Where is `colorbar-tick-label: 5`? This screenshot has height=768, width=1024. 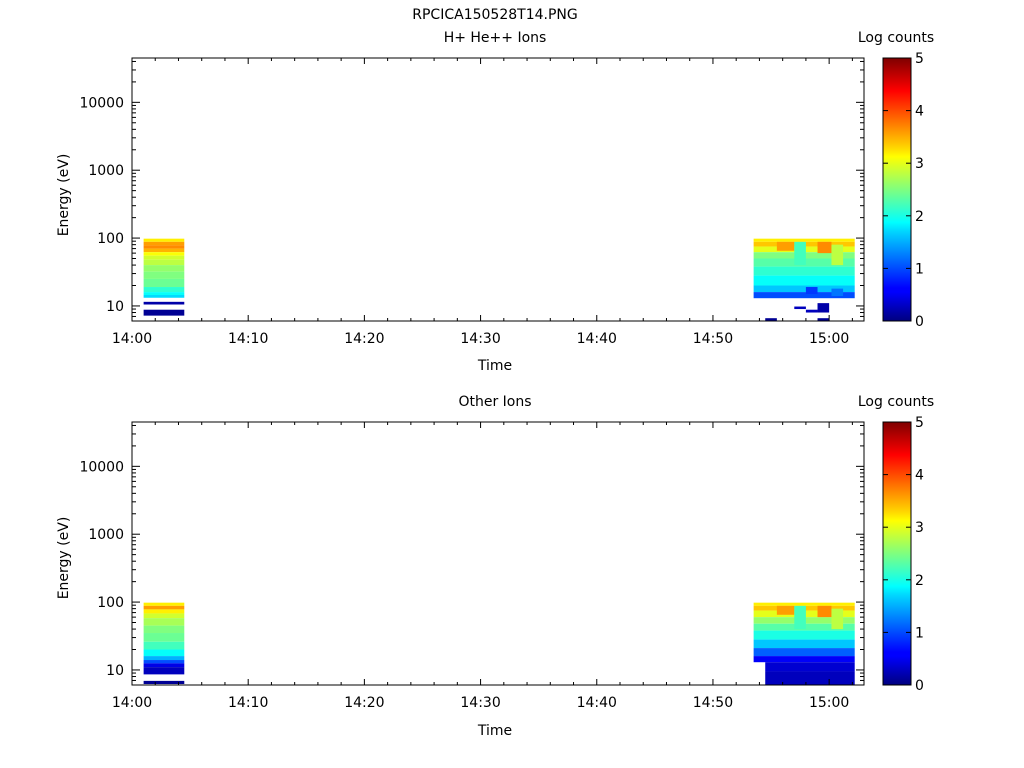 colorbar-tick-label: 5 is located at coordinates (919, 423).